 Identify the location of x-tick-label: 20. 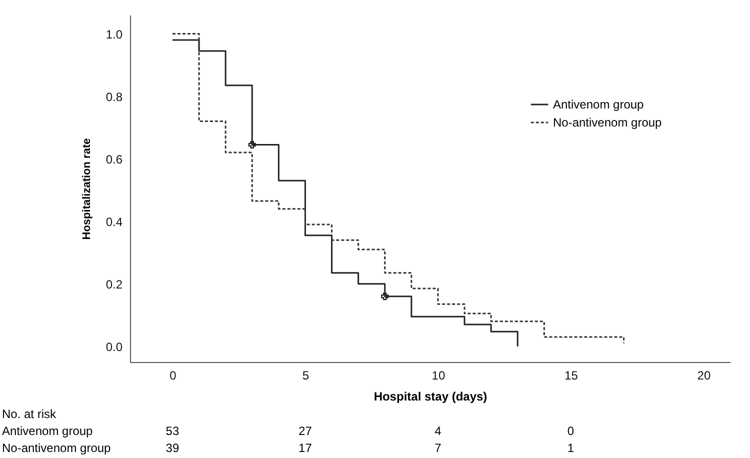
(704, 375).